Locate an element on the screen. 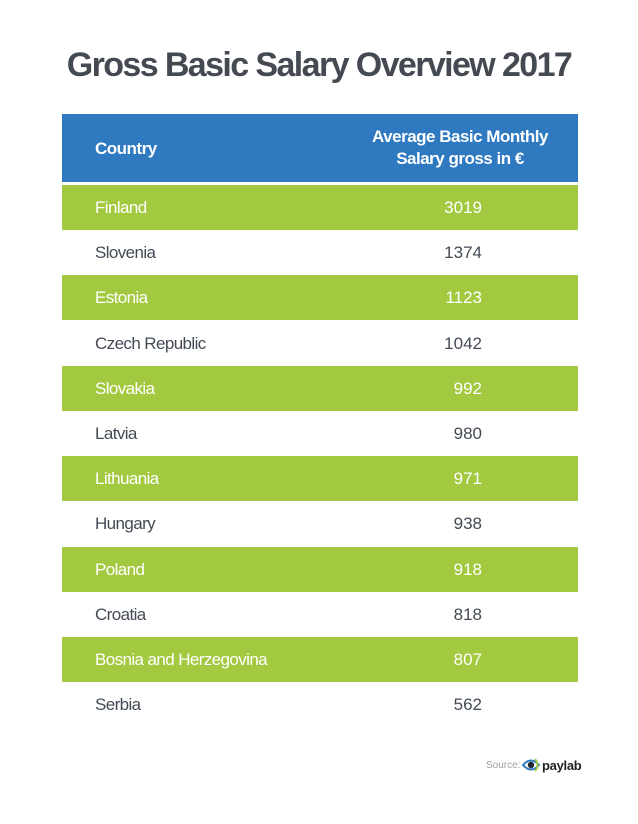  cell-salary: 971 is located at coordinates (467, 479).